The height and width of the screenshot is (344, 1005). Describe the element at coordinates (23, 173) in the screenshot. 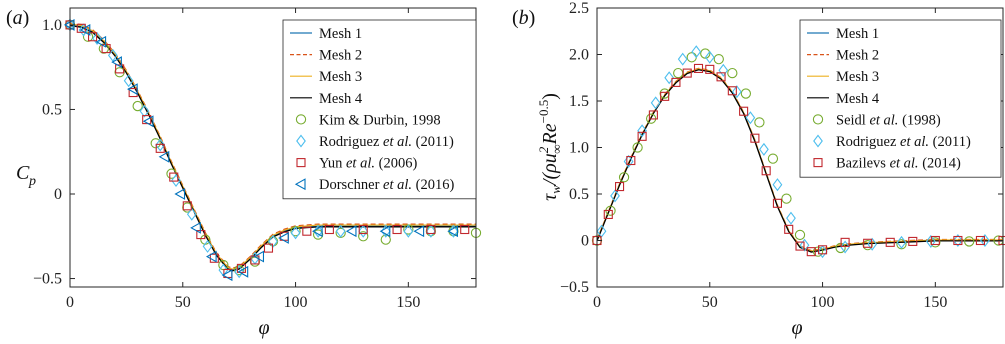

I see `panel-a-ylabel-main: C` at that location.